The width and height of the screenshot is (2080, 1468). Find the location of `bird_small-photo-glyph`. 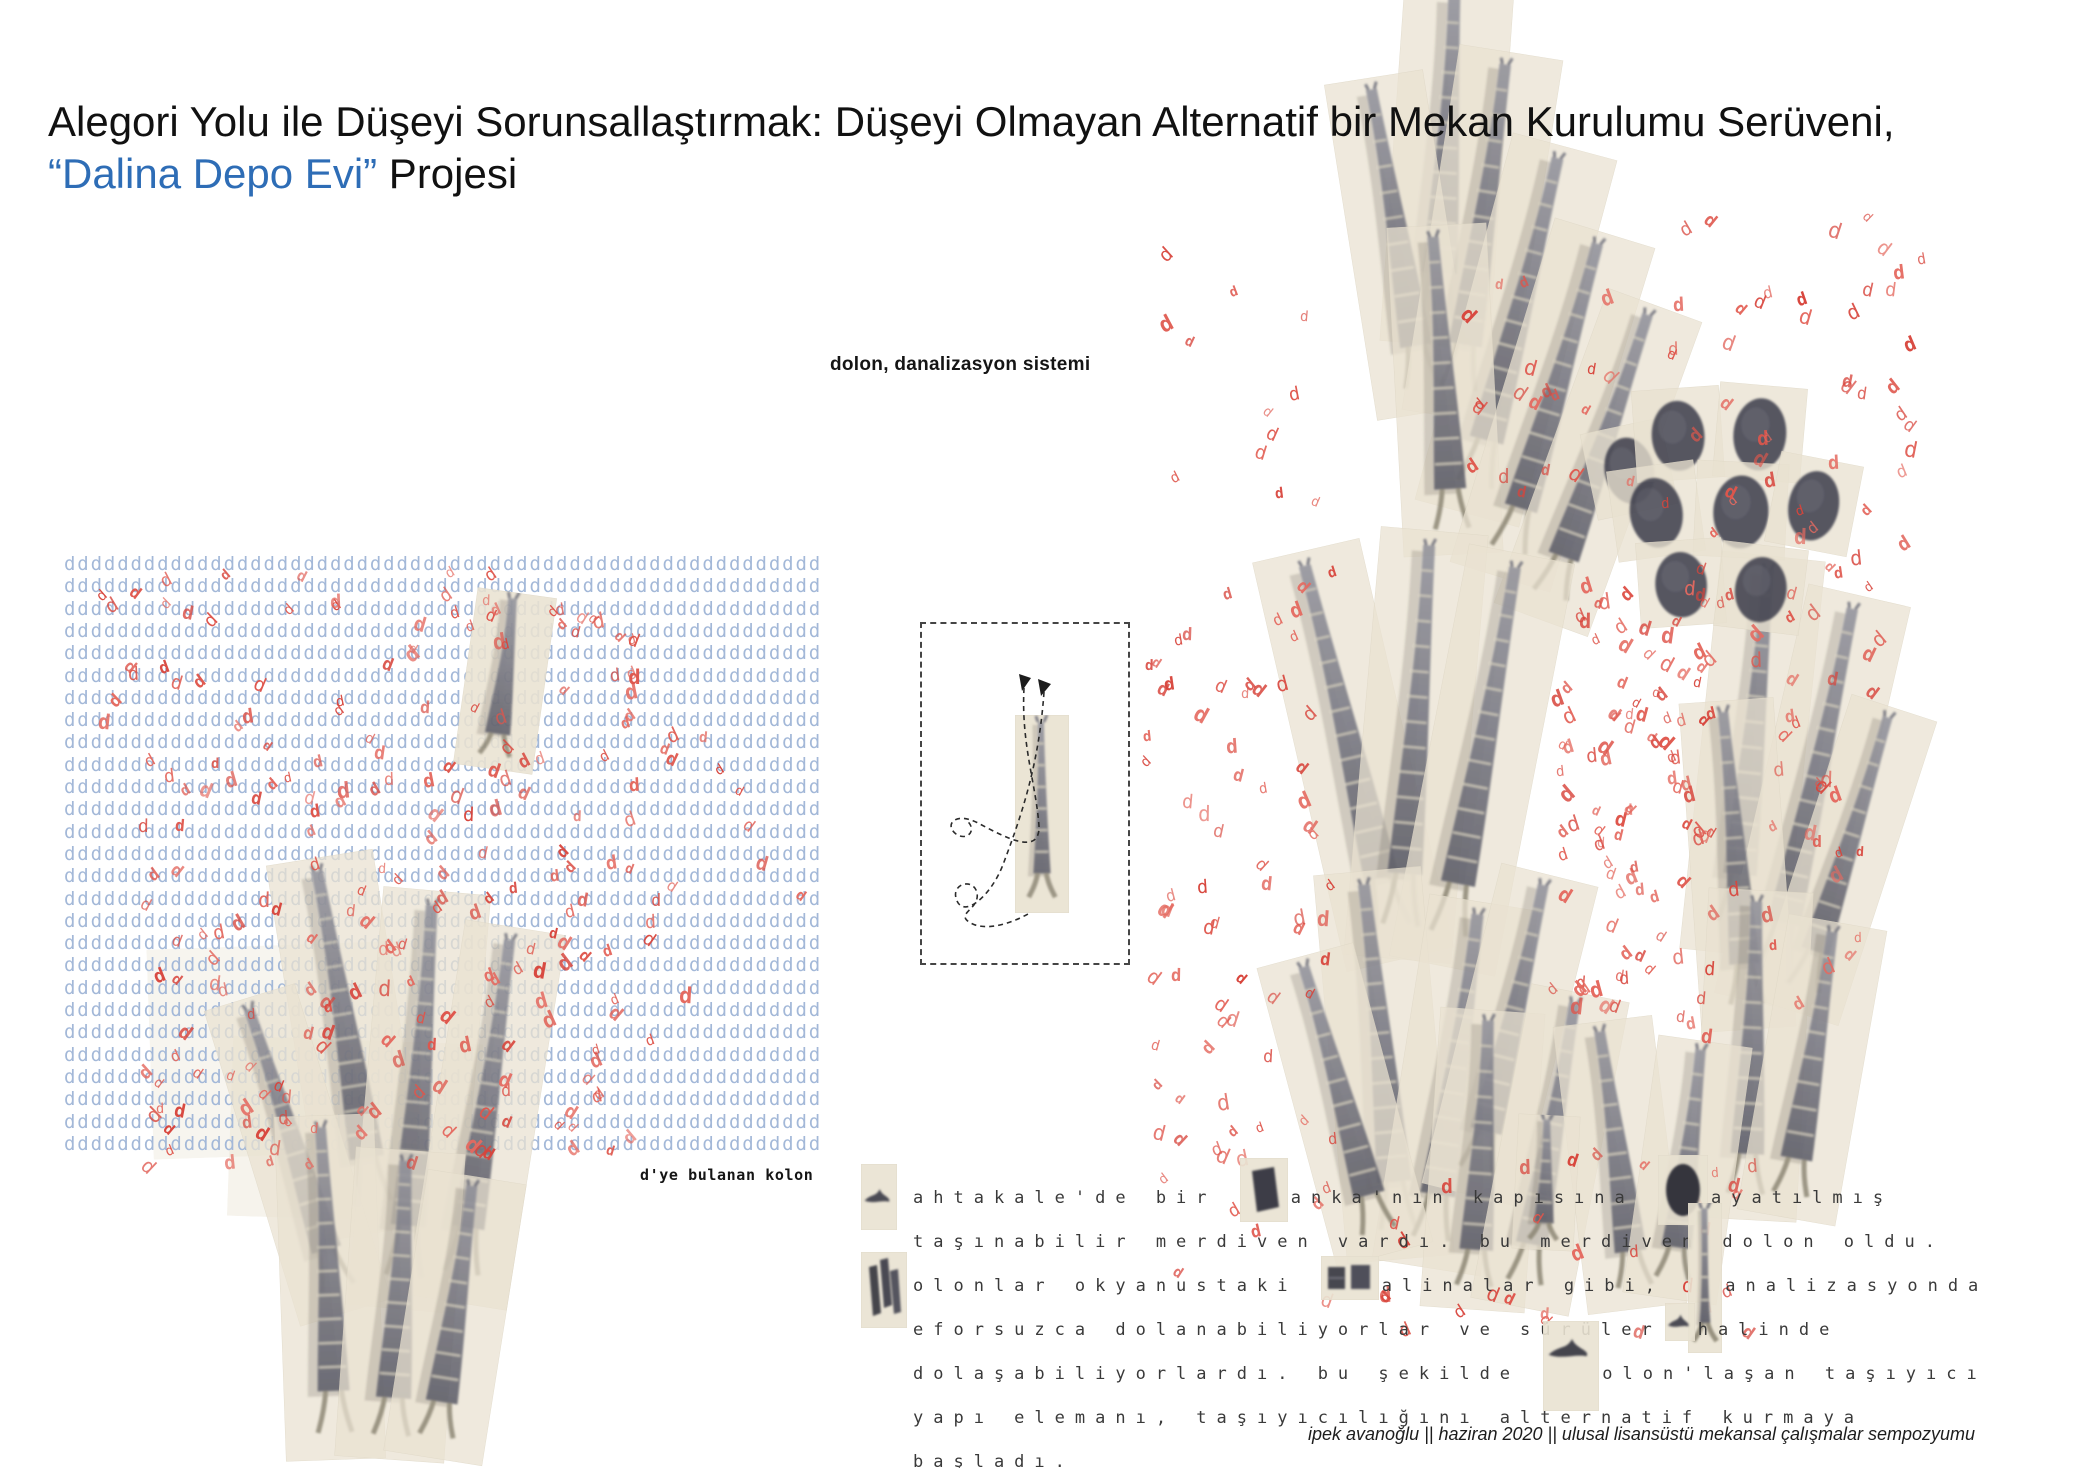

bird_small-photo-glyph is located at coordinates (1680, 1330).